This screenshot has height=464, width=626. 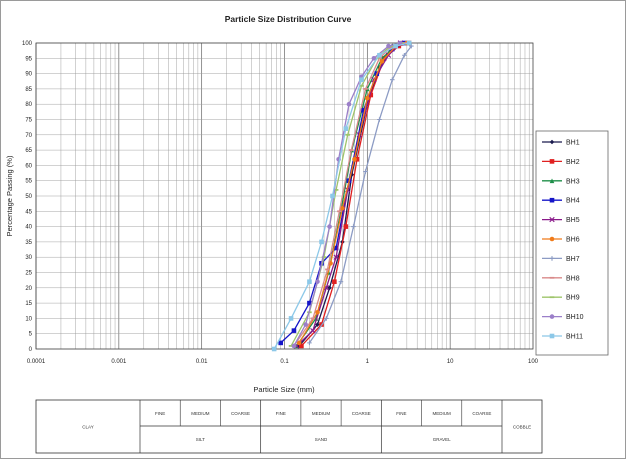 What do you see at coordinates (561, 162) in the screenshot?
I see `legend-item-bh2: BH2` at bounding box center [561, 162].